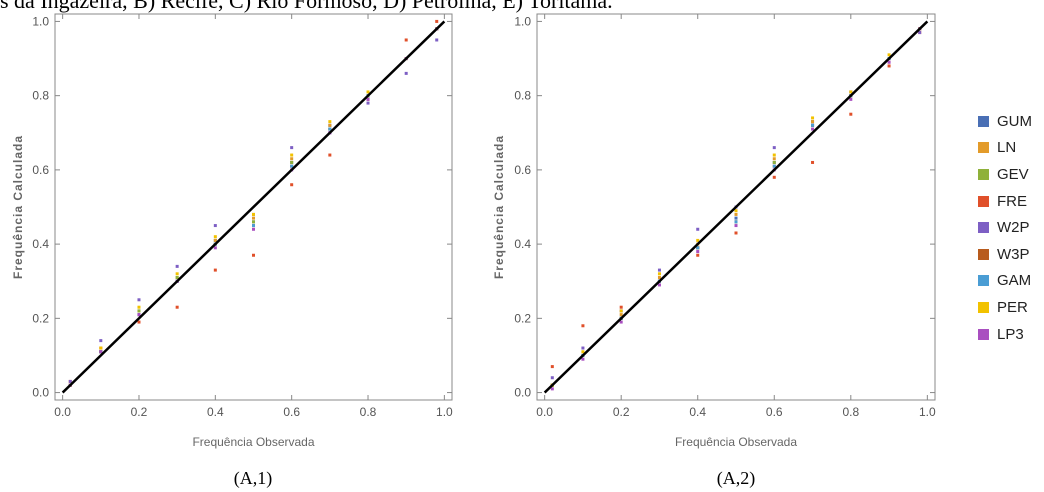 This screenshot has width=1044, height=492. Describe the element at coordinates (139, 412) in the screenshot. I see `x-tick-label: 0.2` at that location.